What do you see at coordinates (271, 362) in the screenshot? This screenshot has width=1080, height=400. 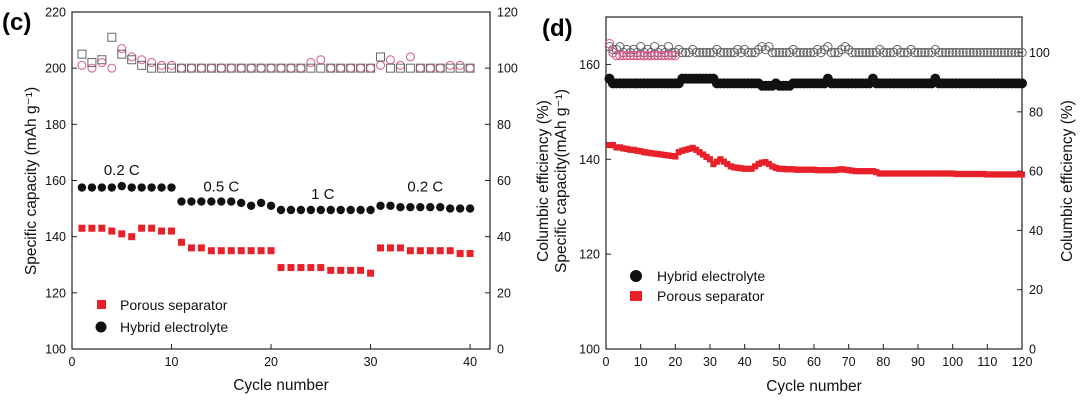 I see `panel-c-xtick-label: 20` at bounding box center [271, 362].